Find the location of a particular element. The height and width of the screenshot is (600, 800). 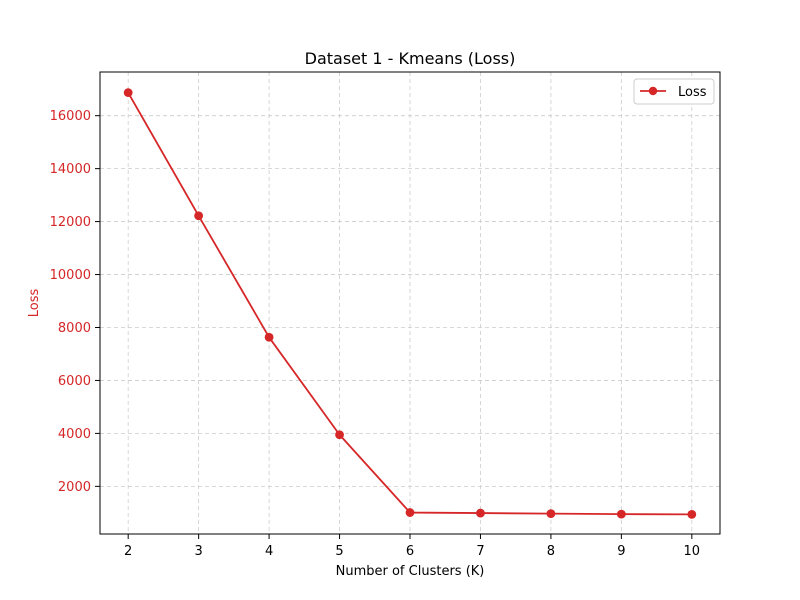

y-tick-label: 16000 is located at coordinates (70, 116).